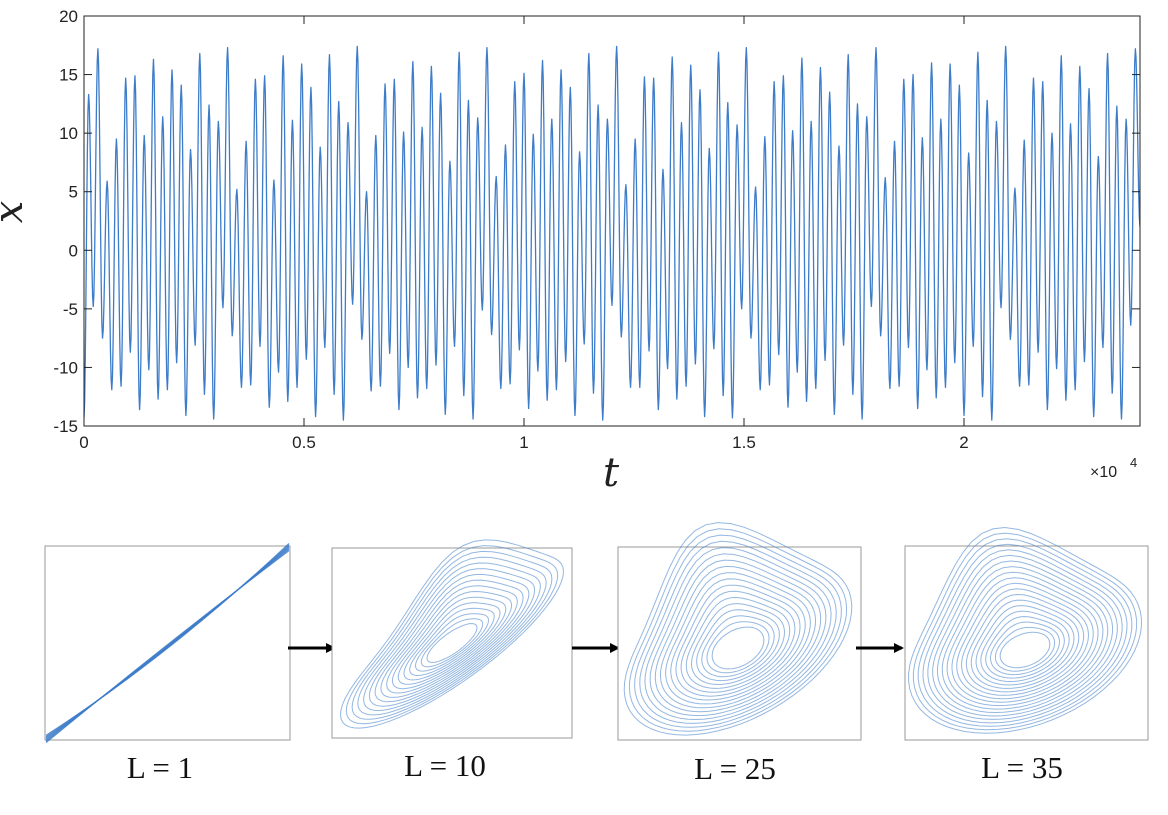 This screenshot has width=1168, height=815. I want to click on y-tick-label: 0, so click(73, 250).